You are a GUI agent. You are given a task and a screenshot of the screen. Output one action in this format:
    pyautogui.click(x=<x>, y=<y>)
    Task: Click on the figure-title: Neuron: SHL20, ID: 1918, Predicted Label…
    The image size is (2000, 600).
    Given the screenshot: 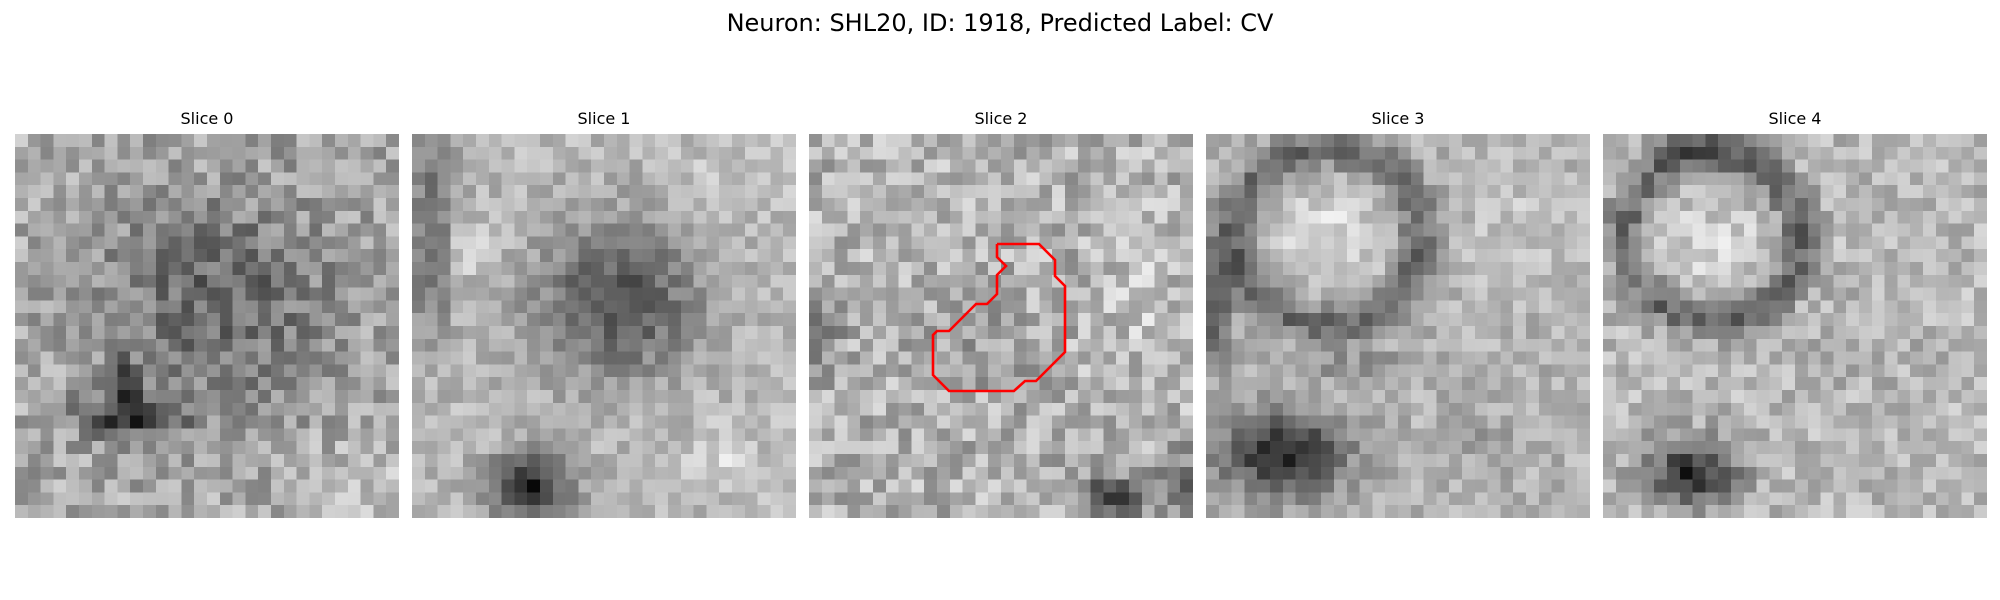 What is the action you would take?
    pyautogui.click(x=1000, y=23)
    